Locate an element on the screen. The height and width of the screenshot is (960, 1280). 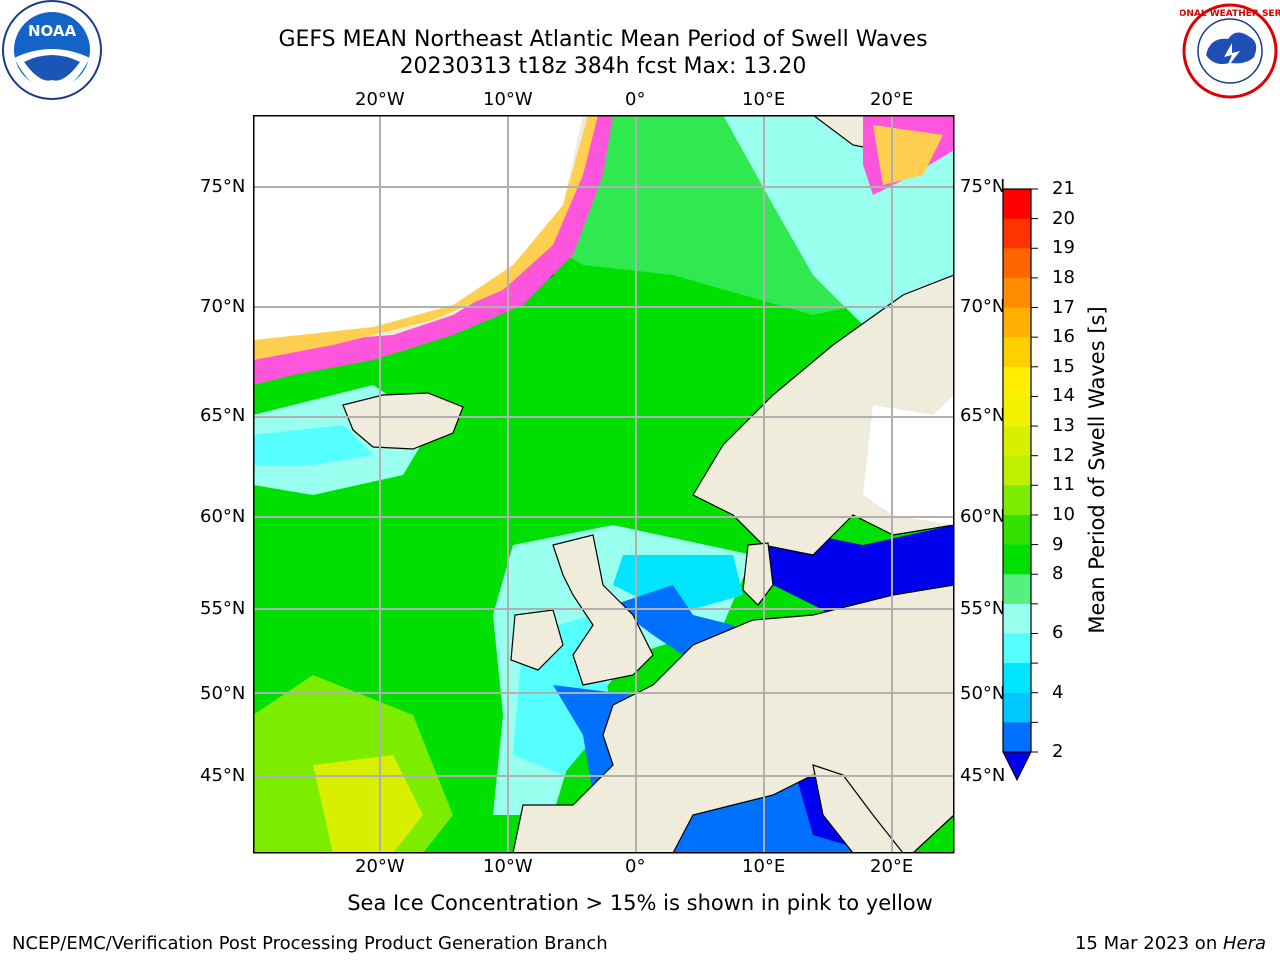
colorbar-tick-label: 16 is located at coordinates (1063, 337).